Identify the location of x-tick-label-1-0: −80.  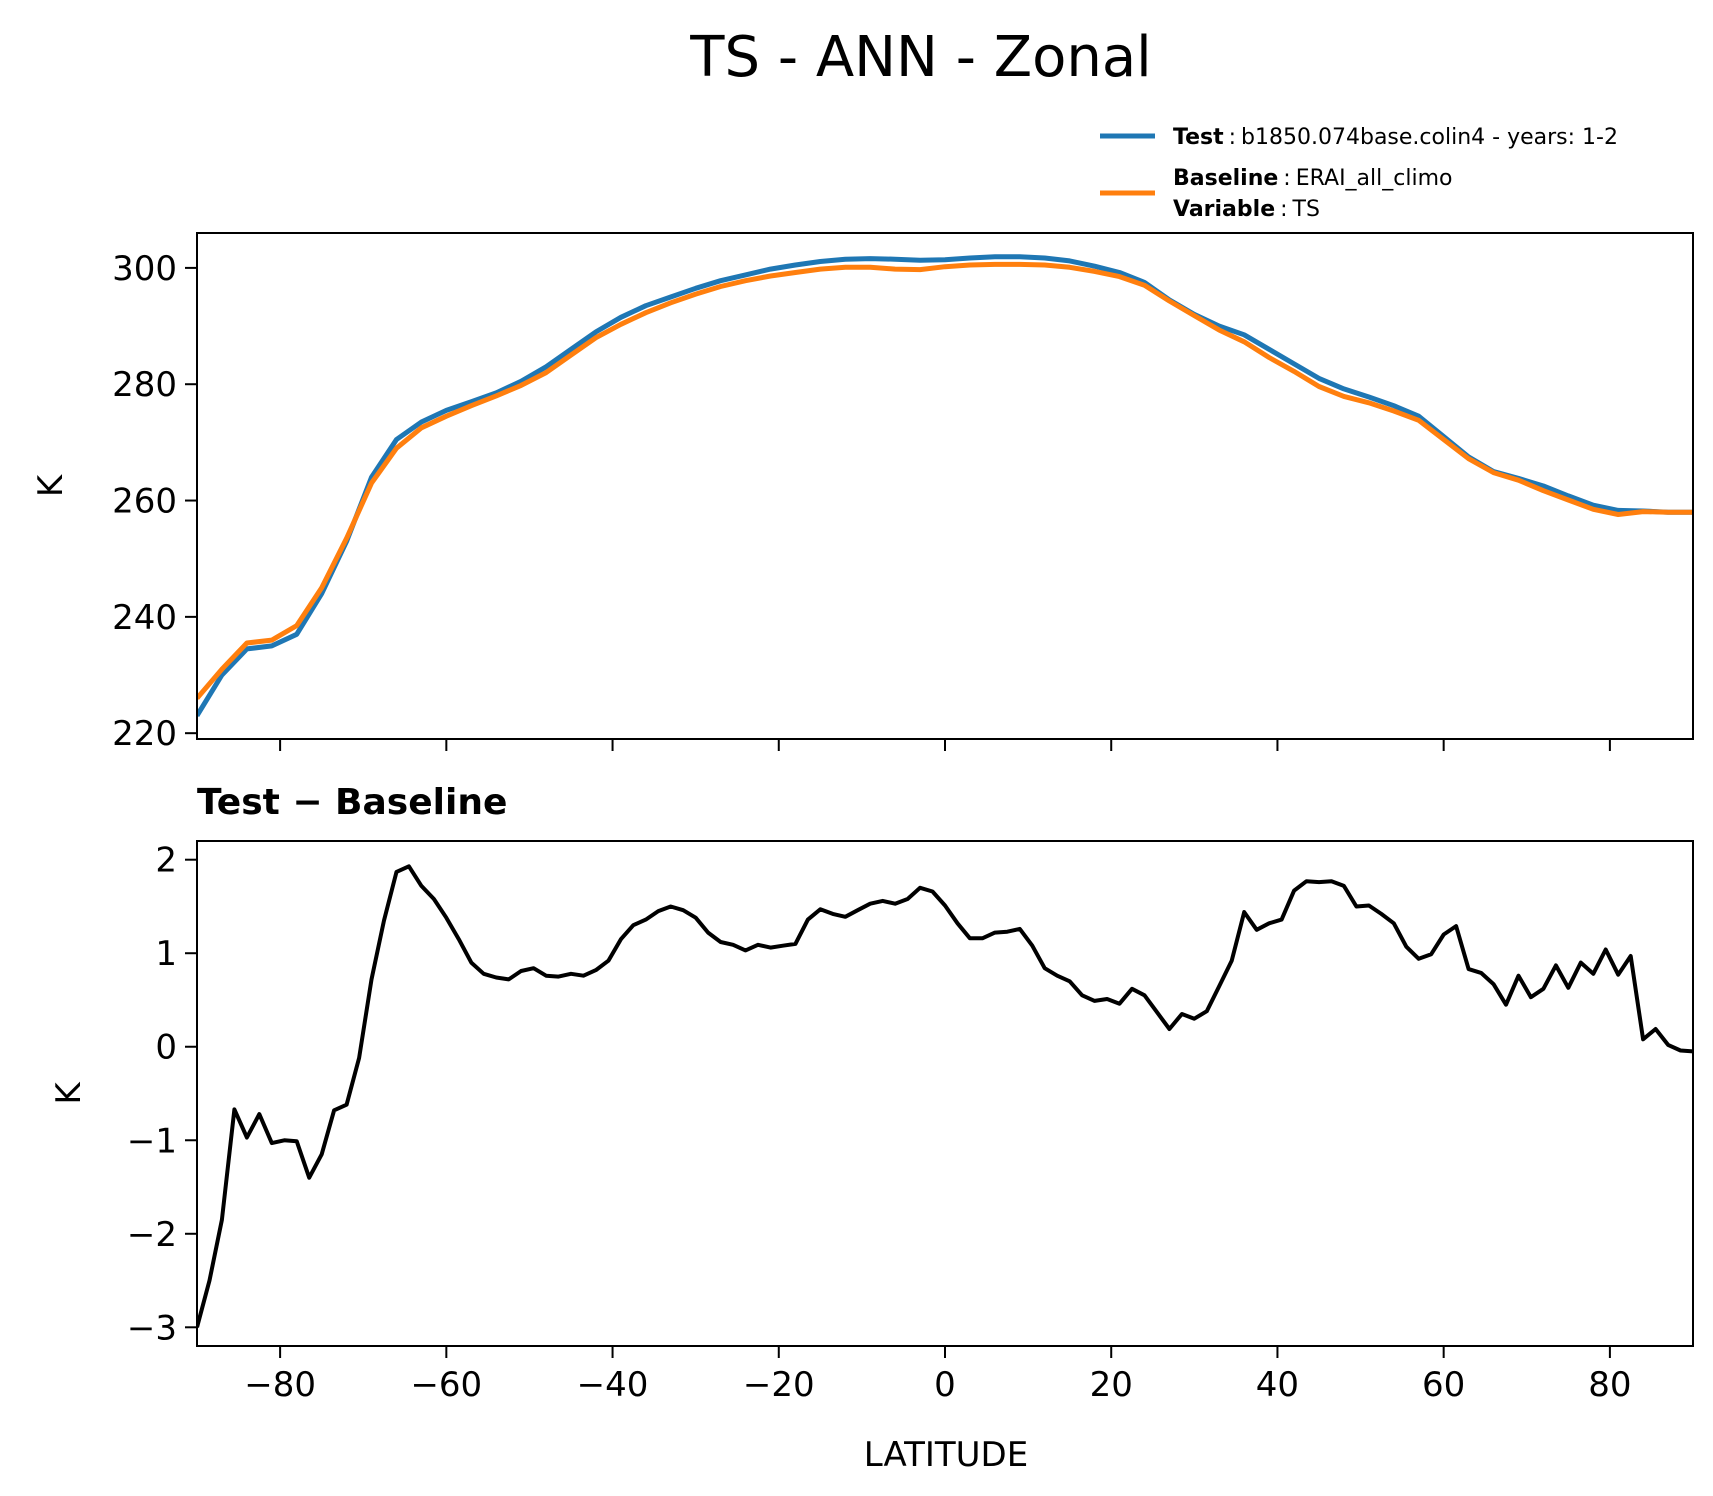
(280, 1385).